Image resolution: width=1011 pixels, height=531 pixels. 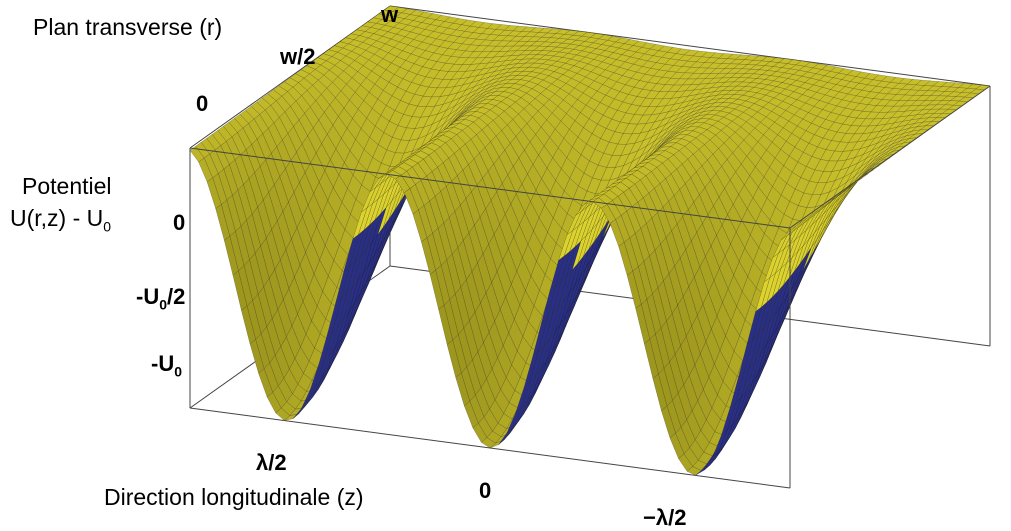 I want to click on u-tick-minus-full-main: -U, so click(x=163, y=363).